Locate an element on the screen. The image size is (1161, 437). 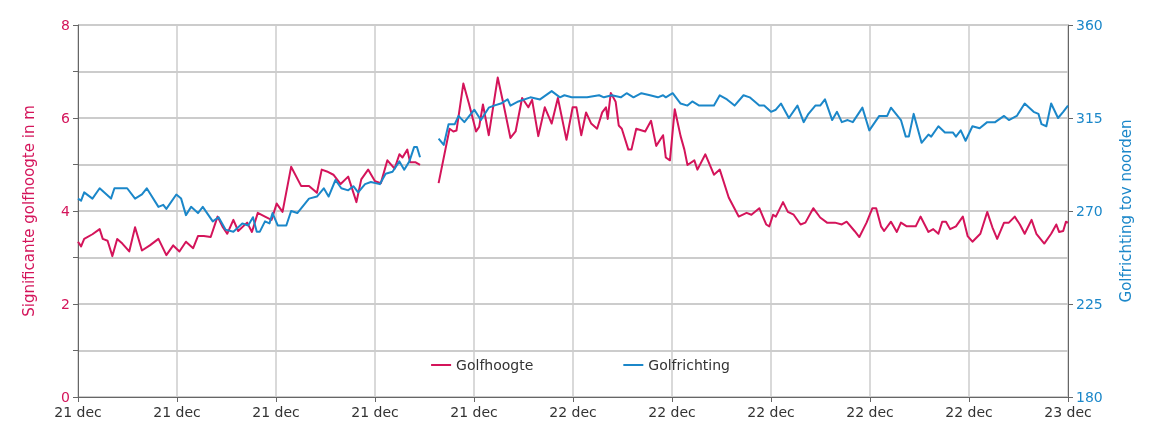
y2-tick-label: 225 is located at coordinates (1089, 304).